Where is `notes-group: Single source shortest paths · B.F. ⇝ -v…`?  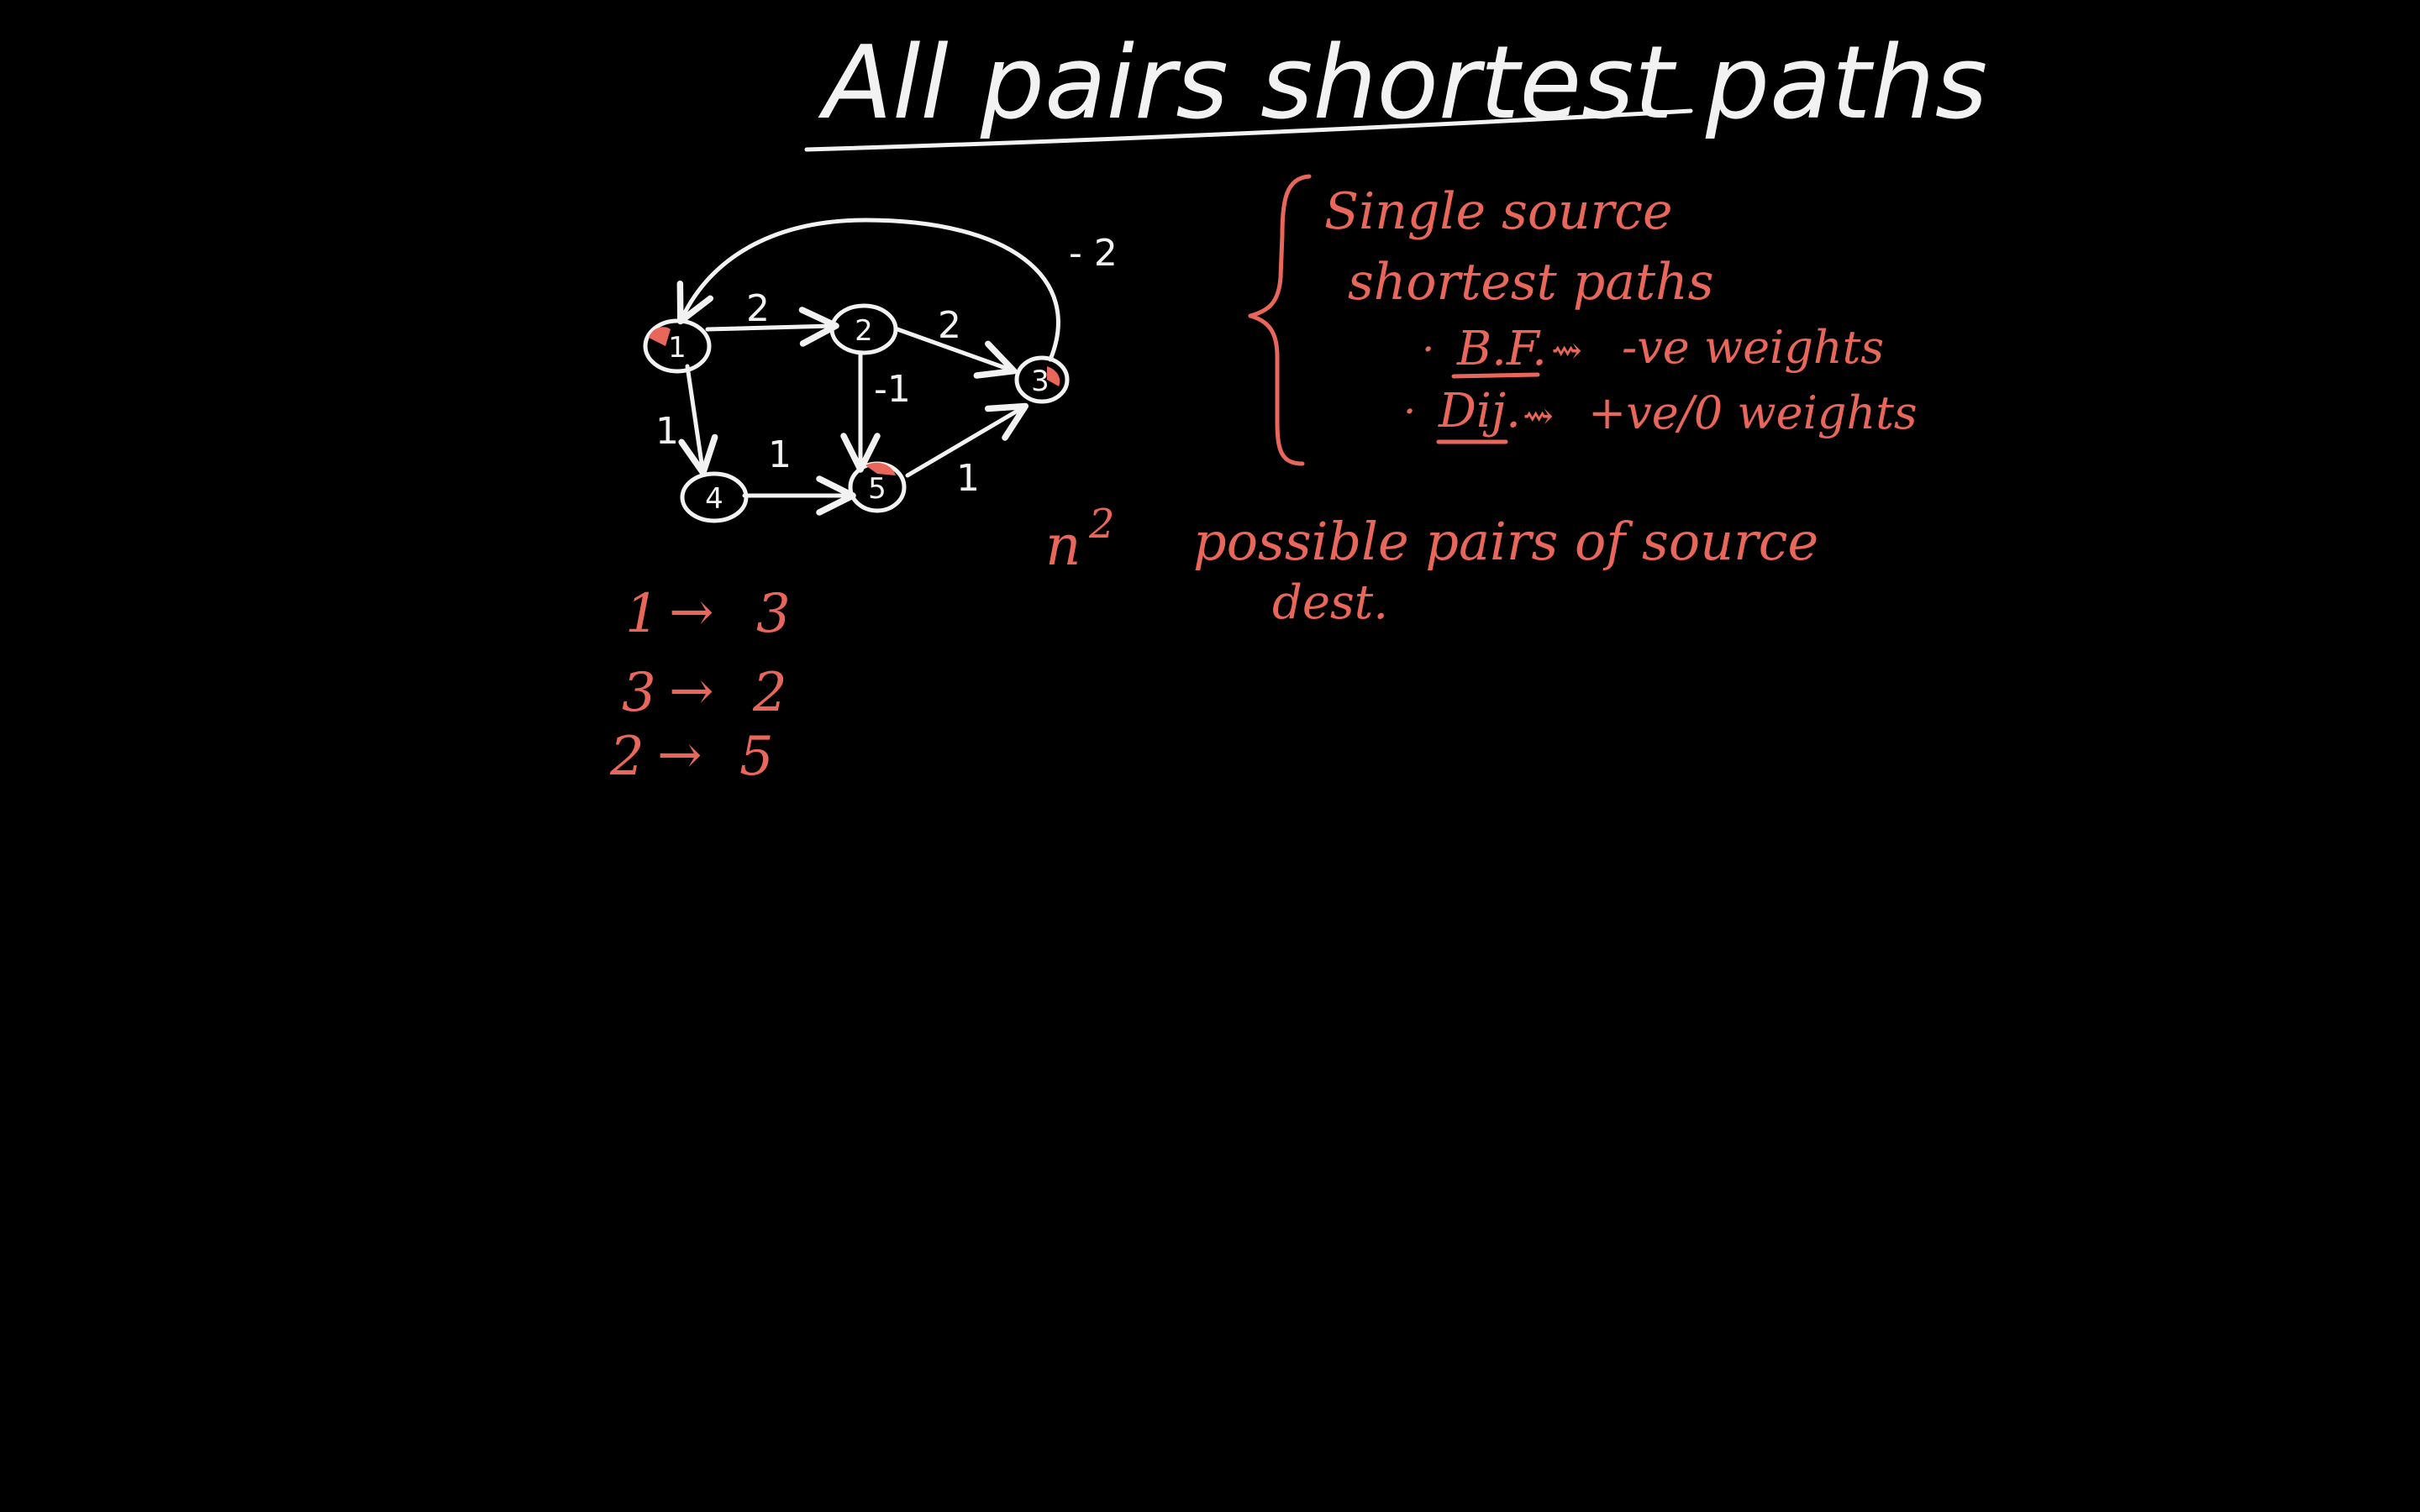
notes-group: Single source shortest paths · B.F. ⇝ -v… is located at coordinates (1583, 320).